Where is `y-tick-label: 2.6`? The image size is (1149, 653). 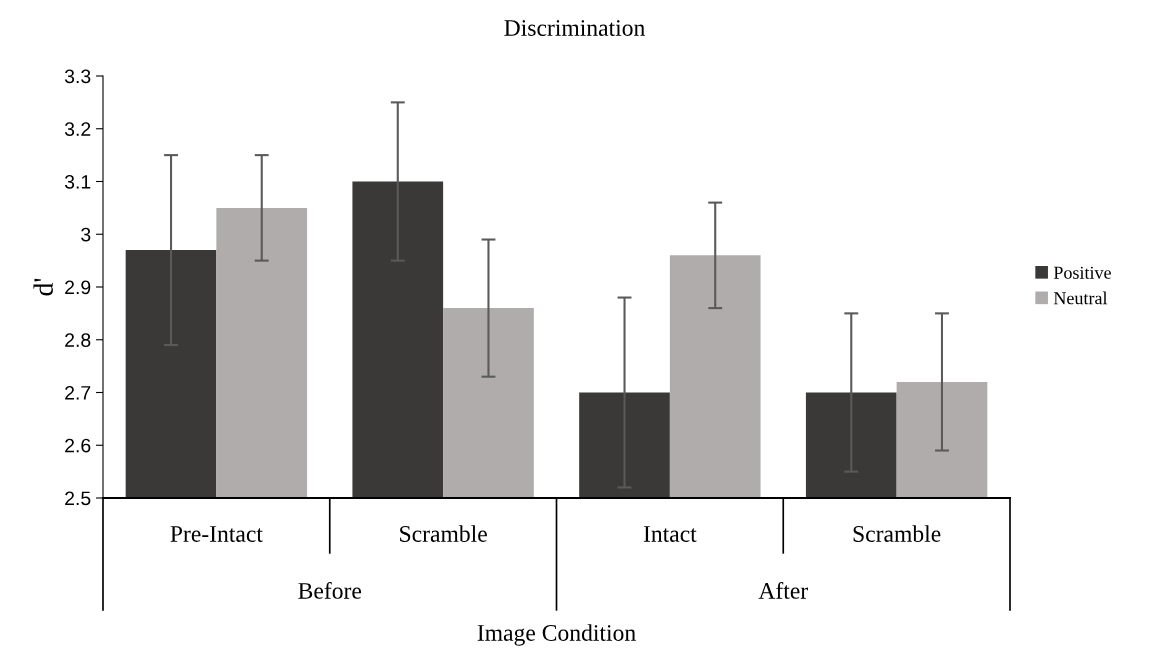 y-tick-label: 2.6 is located at coordinates (78, 445).